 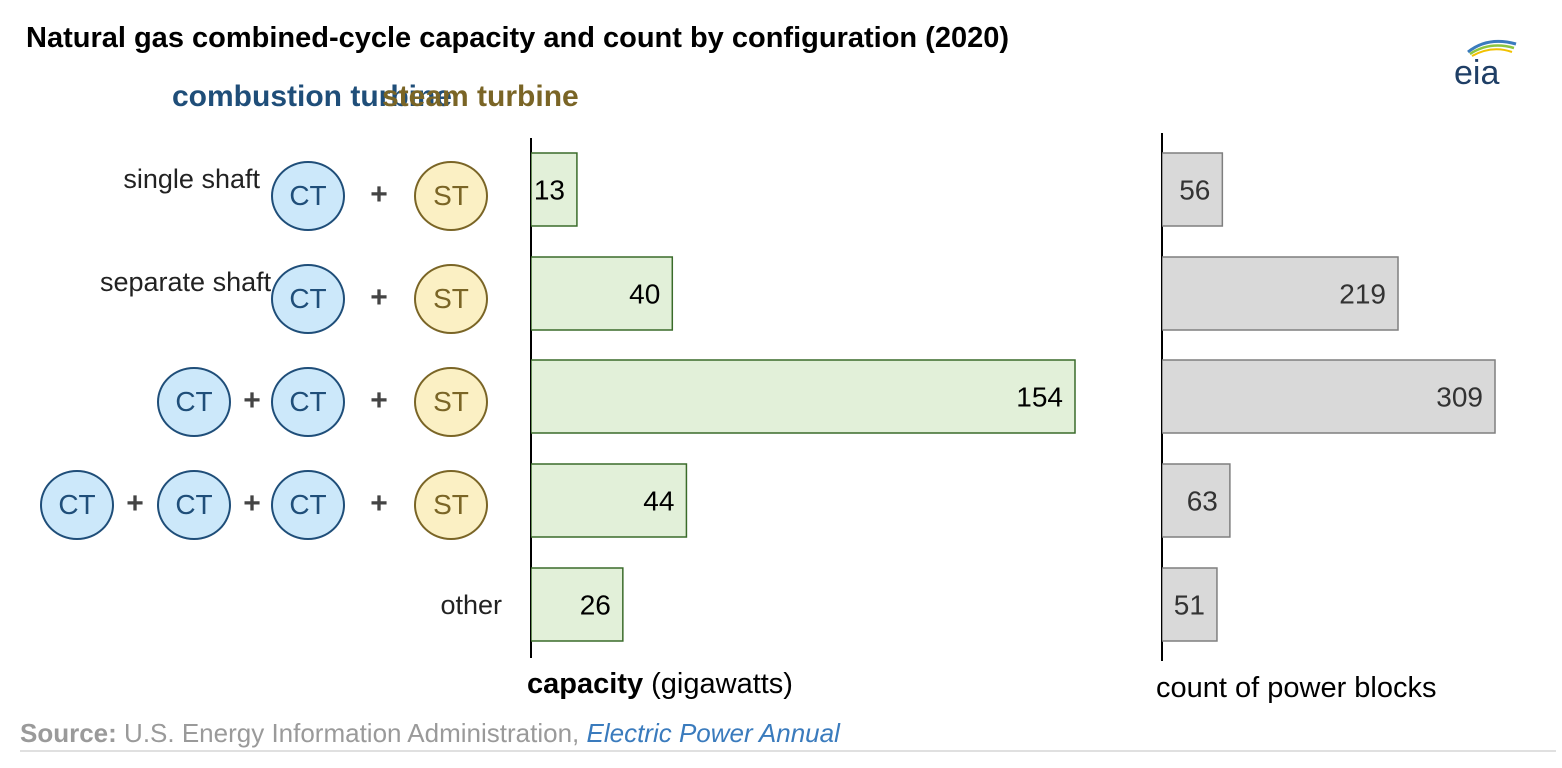 I want to click on count-axis-label: count of power blocks, so click(x=1296, y=688).